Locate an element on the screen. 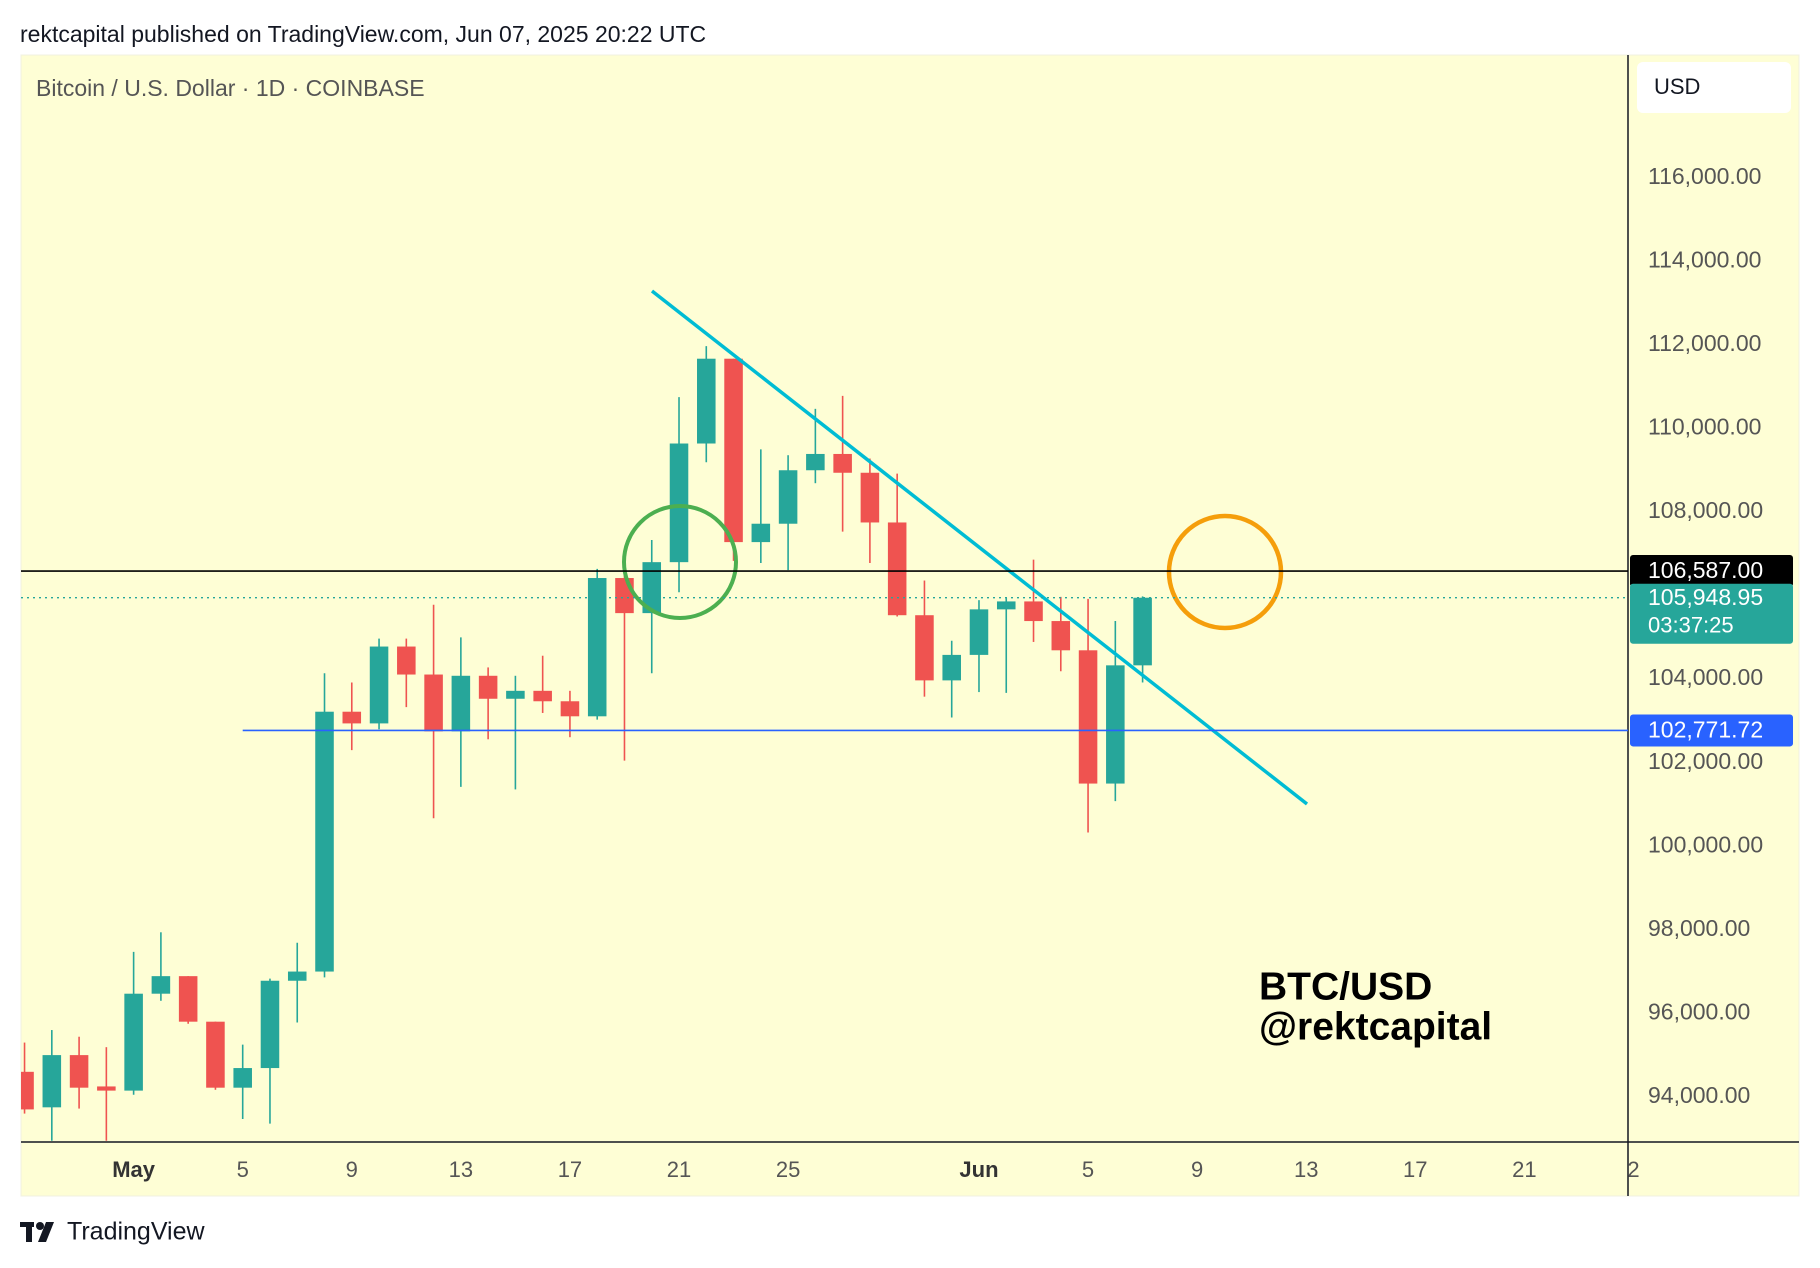 Image resolution: width=1820 pixels, height=1268 pixels. y-tick-label: 96,000.00 is located at coordinates (1699, 1011).